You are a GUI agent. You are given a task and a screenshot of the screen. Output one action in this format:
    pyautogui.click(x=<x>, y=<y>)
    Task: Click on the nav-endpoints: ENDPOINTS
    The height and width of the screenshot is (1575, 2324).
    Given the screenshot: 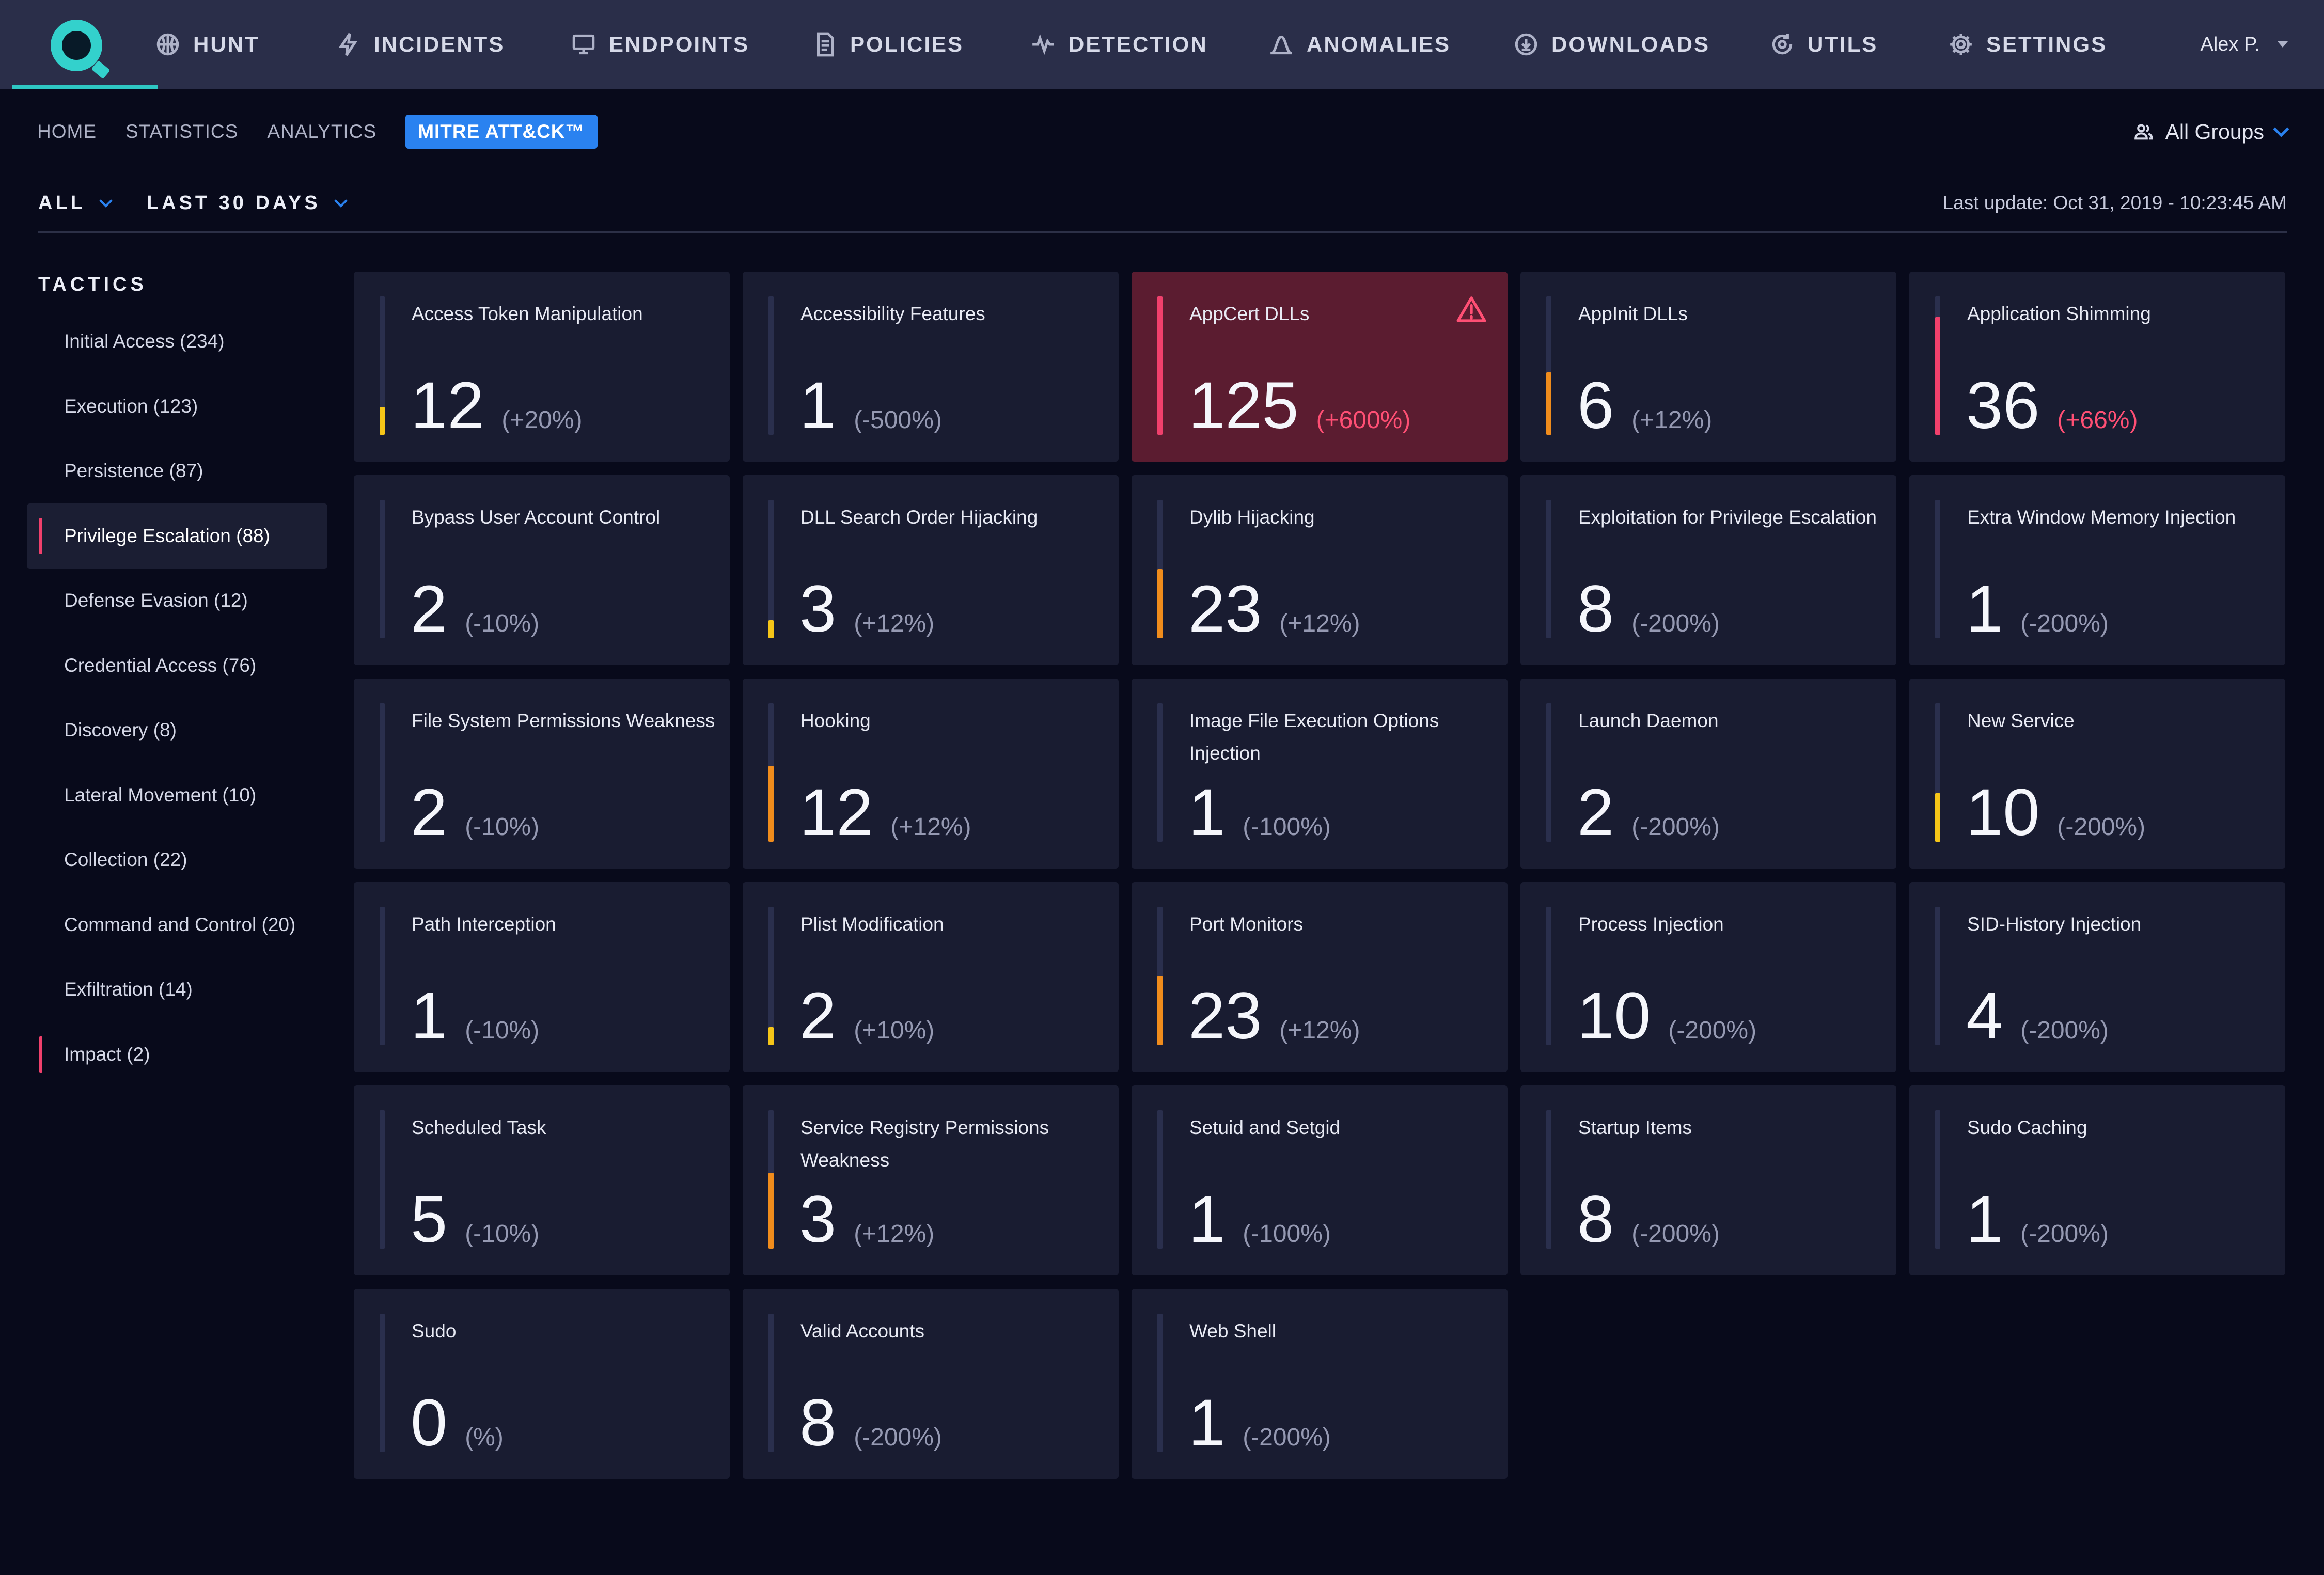 What is the action you would take?
    pyautogui.click(x=660, y=44)
    